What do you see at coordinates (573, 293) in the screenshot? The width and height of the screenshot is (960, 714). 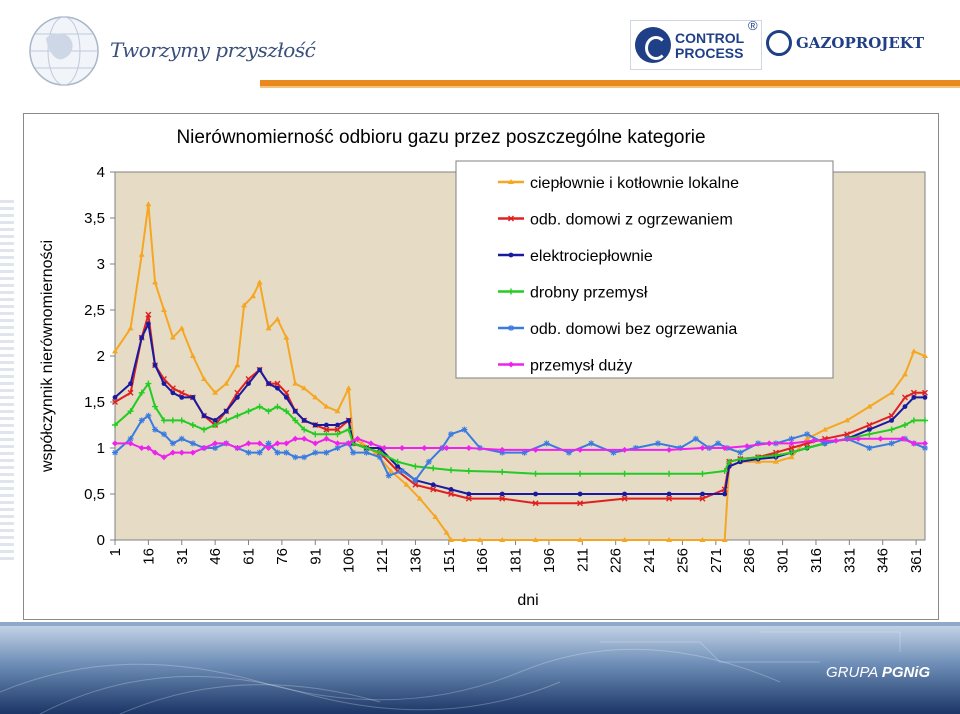 I see `legend-item: drobny przemysł` at bounding box center [573, 293].